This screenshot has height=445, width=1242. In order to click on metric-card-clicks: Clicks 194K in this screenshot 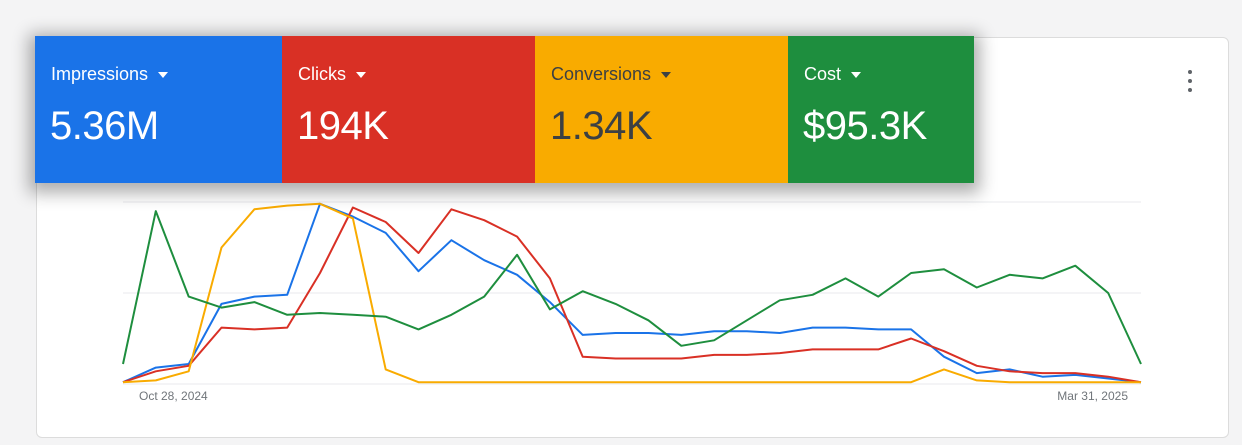, I will do `click(408, 109)`.